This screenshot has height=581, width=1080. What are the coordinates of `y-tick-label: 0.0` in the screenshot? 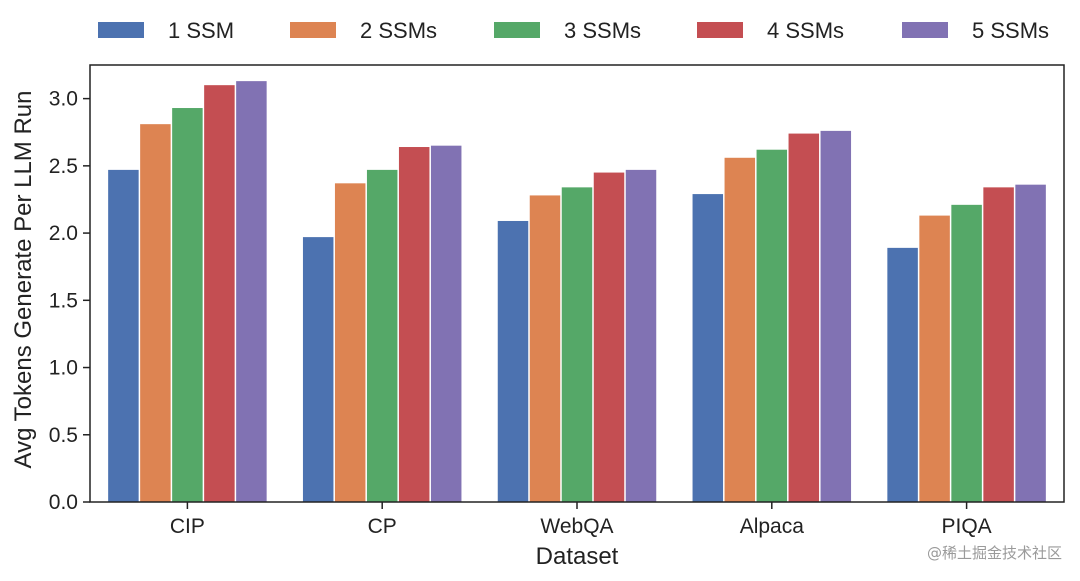 It's located at (63, 502).